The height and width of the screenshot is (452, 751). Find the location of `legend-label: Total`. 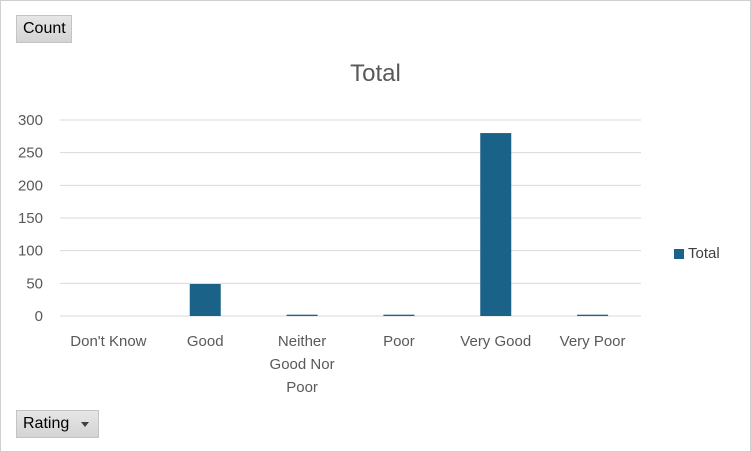

legend-label: Total is located at coordinates (704, 253).